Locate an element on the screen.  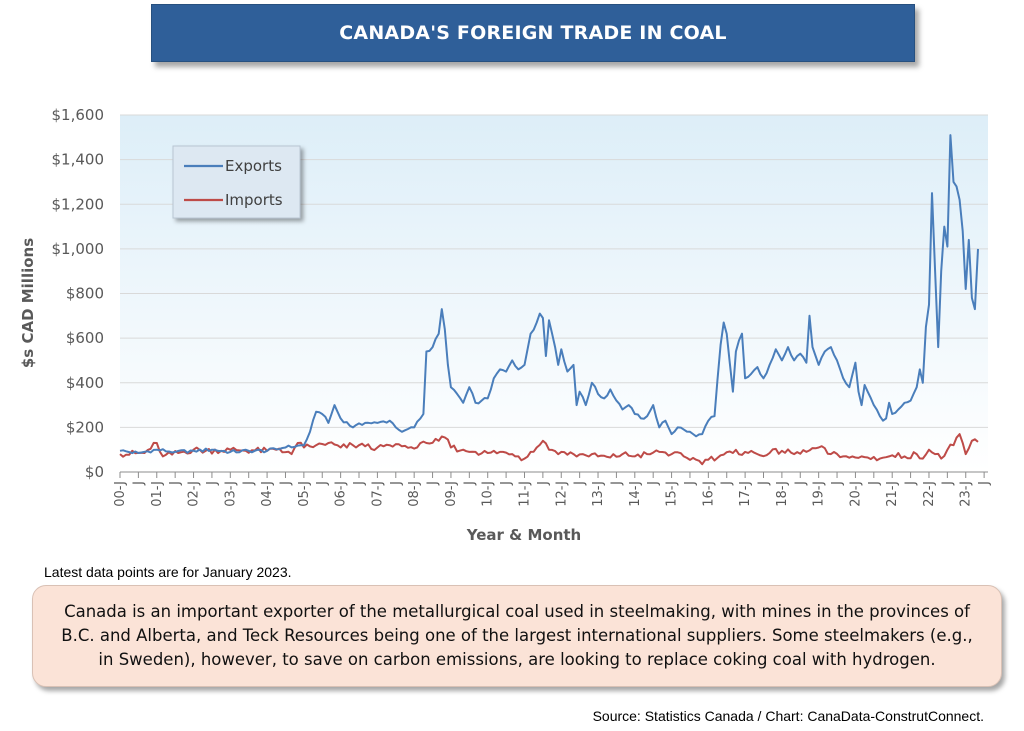
y-tick-label: $1,600 is located at coordinates (78, 115).